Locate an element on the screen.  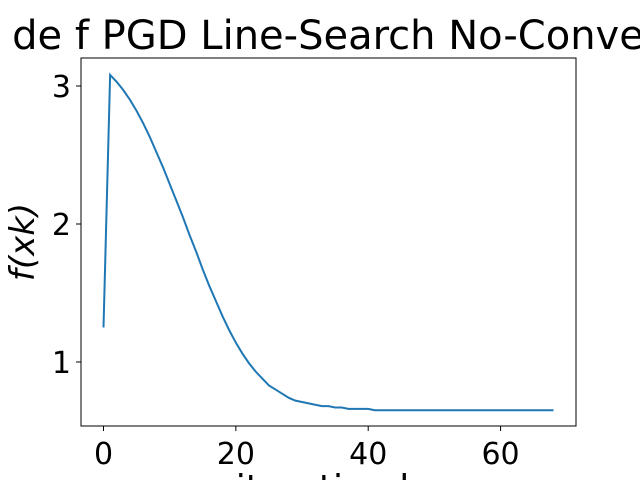
x-tick-label: 0 is located at coordinates (103, 454).